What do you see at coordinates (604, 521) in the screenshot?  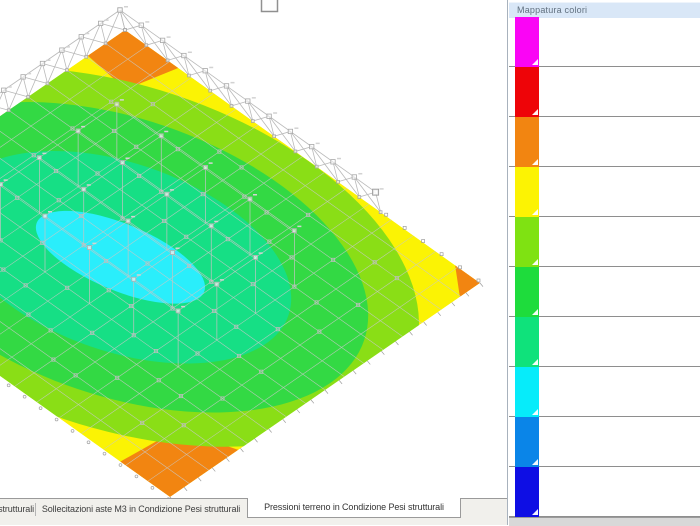 I see `panel-bottom-strip` at bounding box center [604, 521].